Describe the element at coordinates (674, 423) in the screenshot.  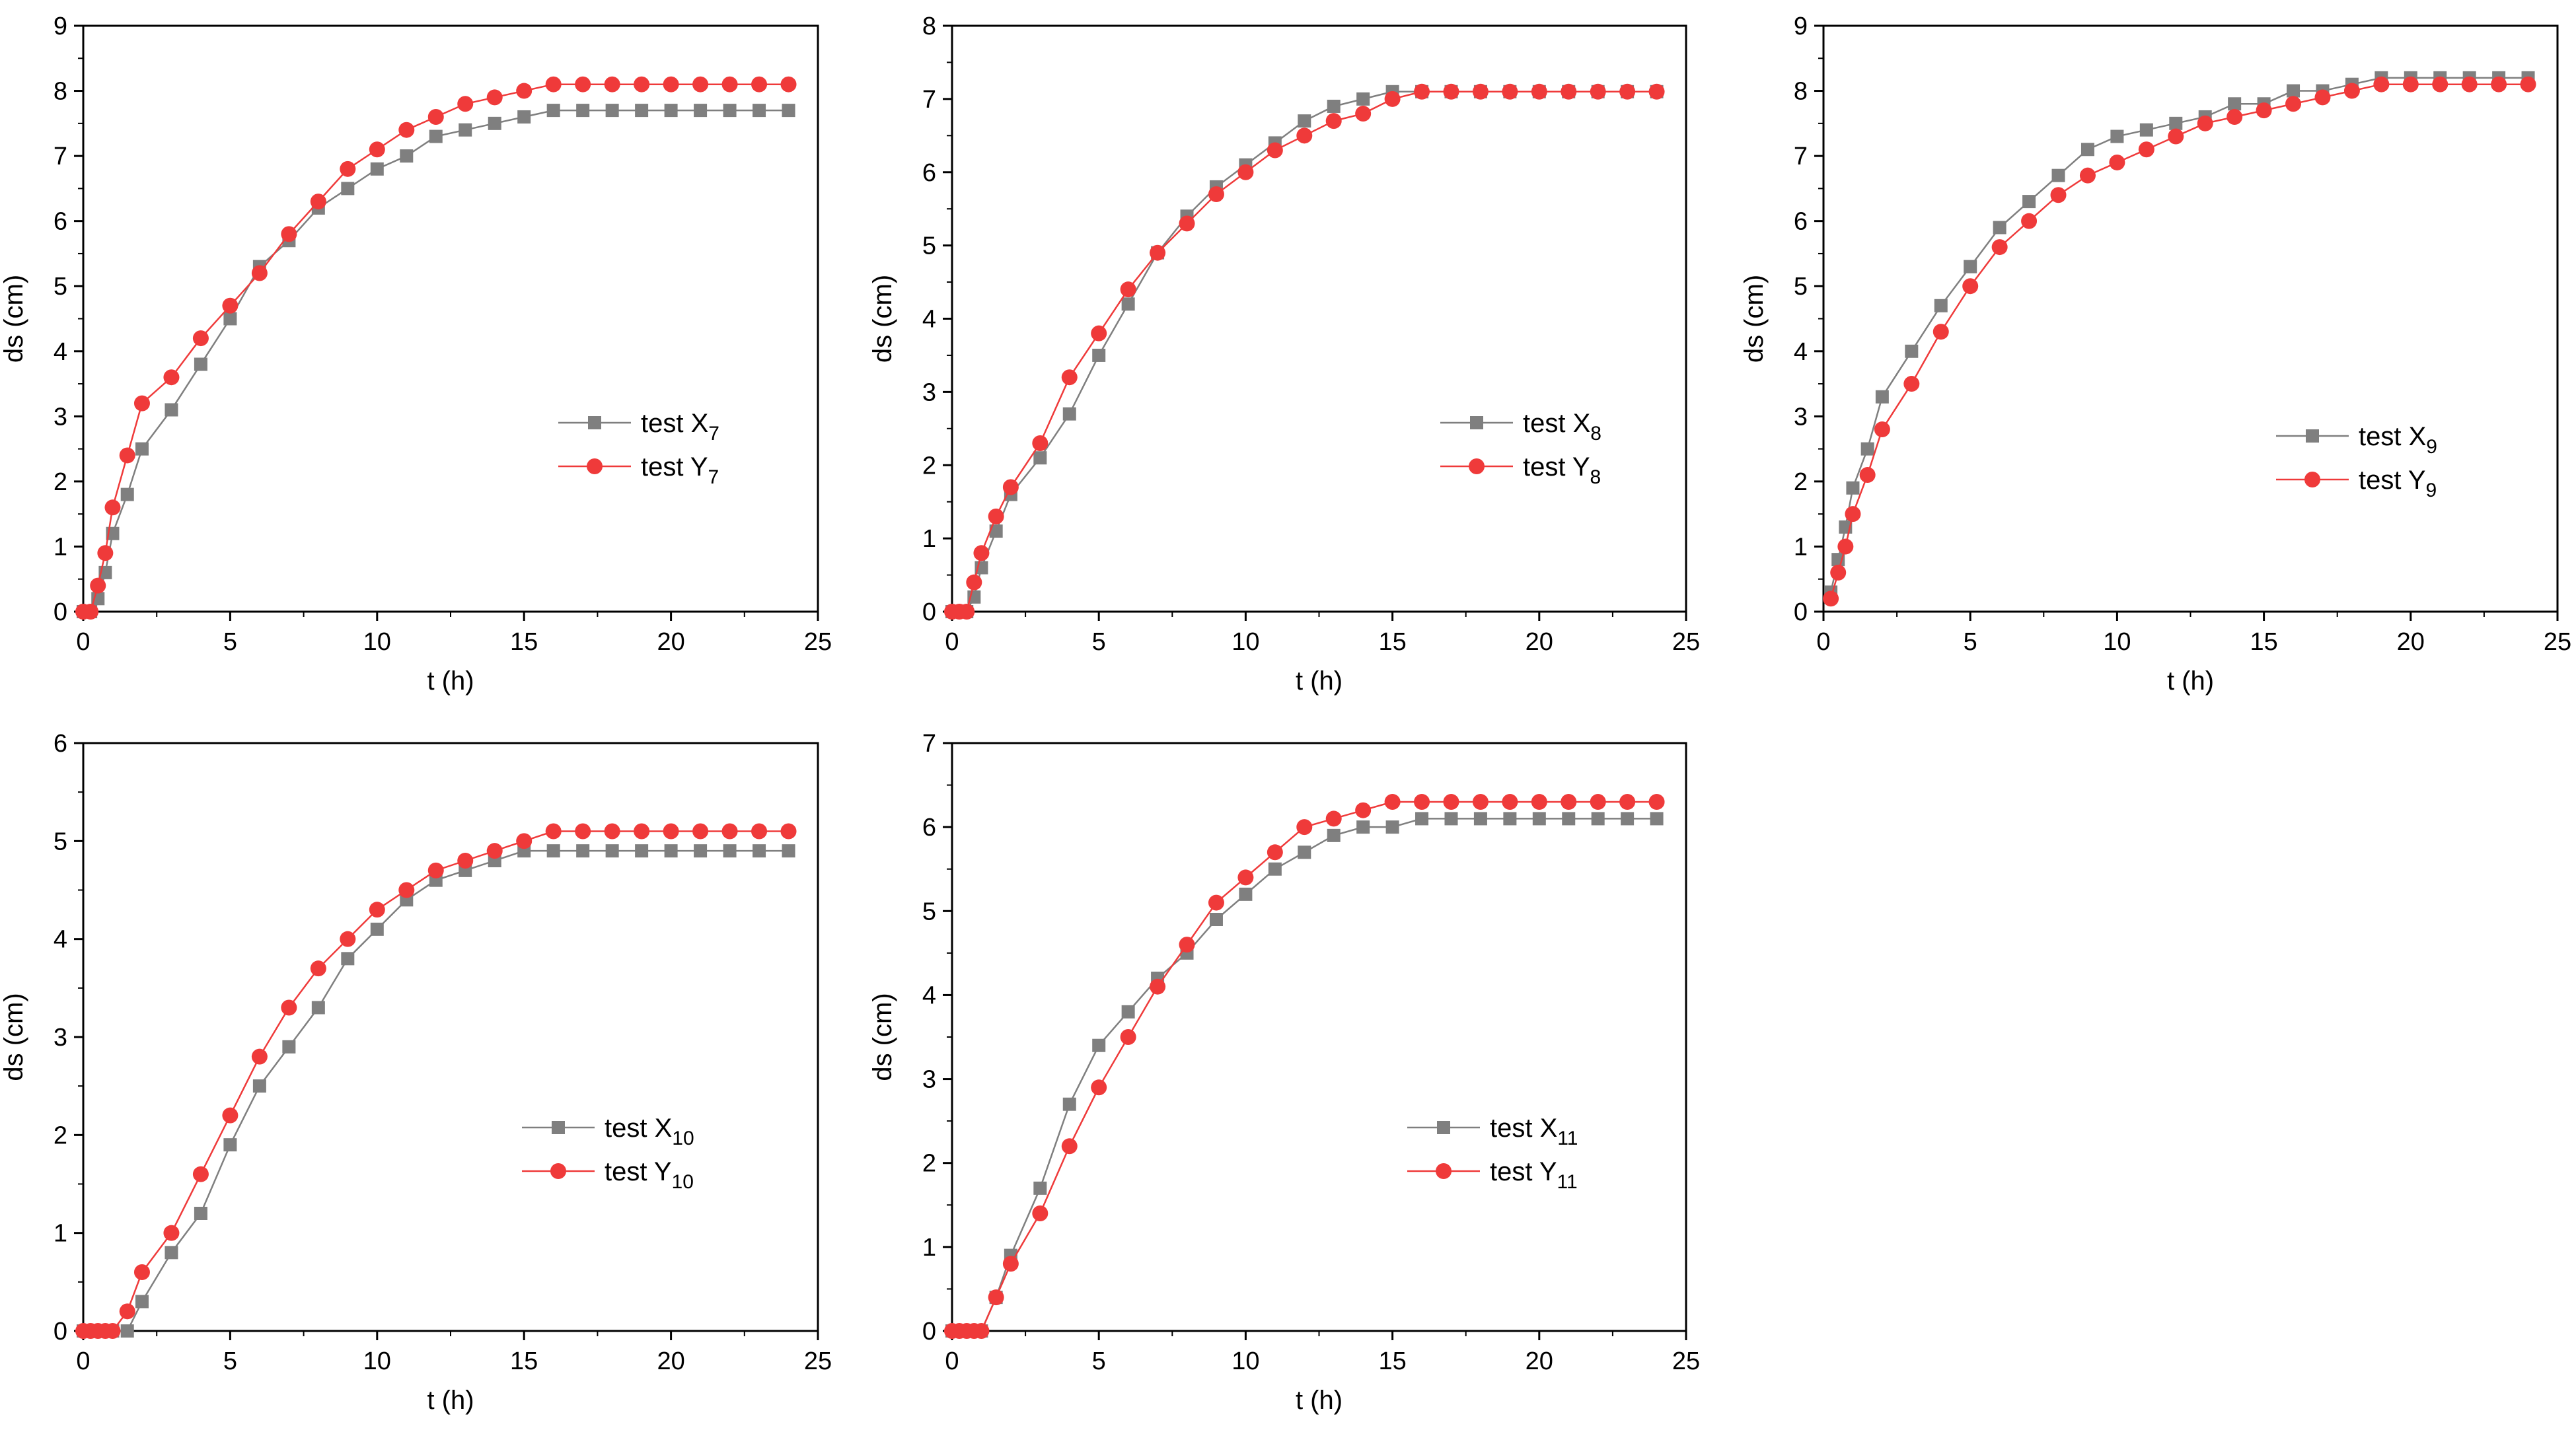
I see `legend-label-text: test X` at that location.